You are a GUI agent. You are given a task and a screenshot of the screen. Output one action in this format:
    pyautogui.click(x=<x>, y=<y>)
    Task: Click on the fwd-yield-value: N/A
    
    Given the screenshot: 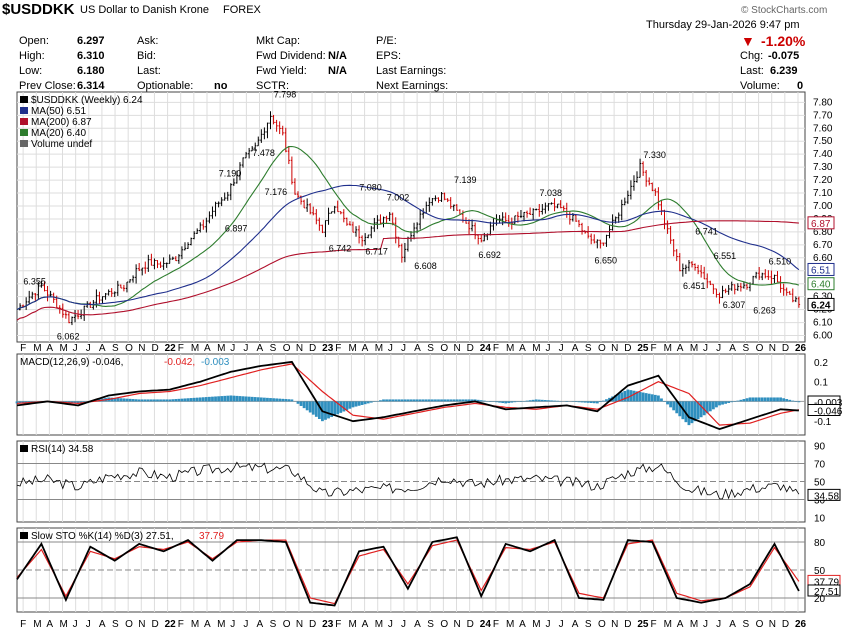 What is the action you would take?
    pyautogui.click(x=337, y=71)
    